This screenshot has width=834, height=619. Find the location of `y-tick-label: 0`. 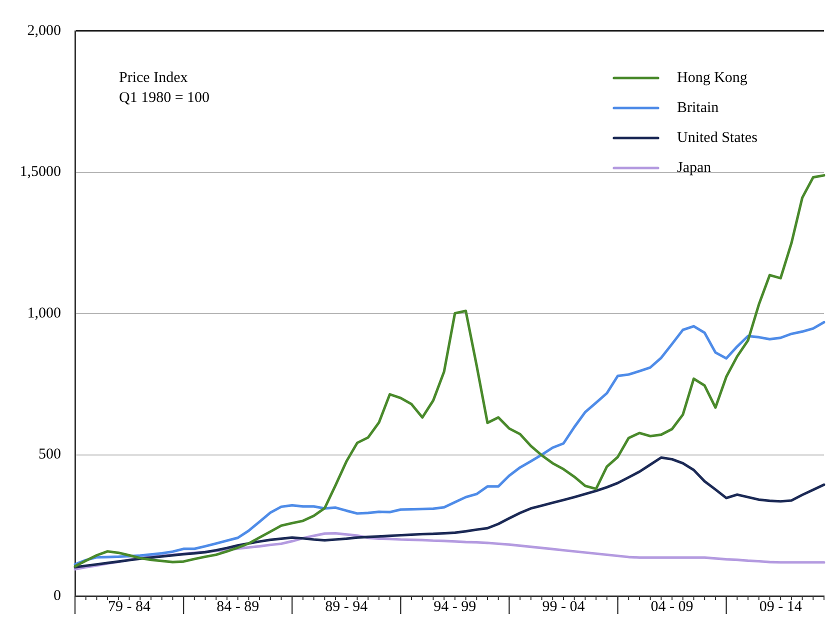

y-tick-label: 0 is located at coordinates (57, 596).